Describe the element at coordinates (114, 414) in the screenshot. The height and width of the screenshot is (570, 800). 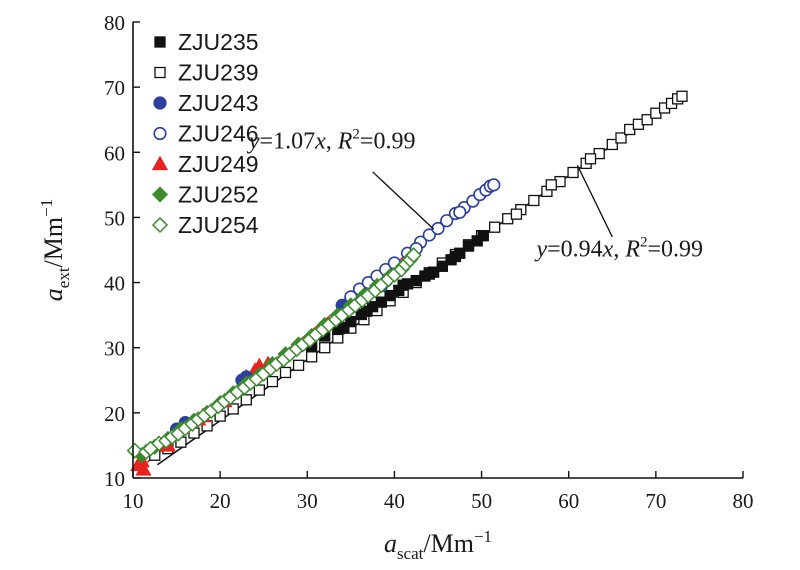
I see `y-tick-label: 20` at that location.